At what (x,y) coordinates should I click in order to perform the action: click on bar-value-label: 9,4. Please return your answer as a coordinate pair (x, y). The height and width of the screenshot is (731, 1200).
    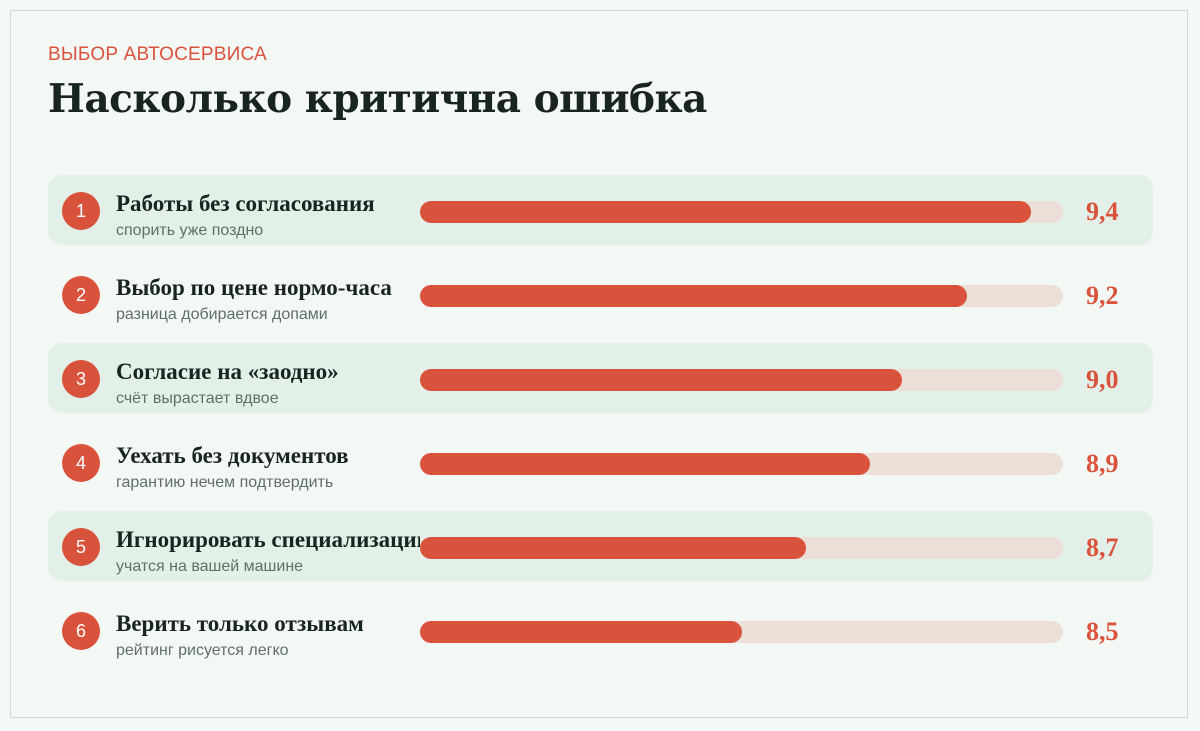
    Looking at the image, I should click on (1102, 211).